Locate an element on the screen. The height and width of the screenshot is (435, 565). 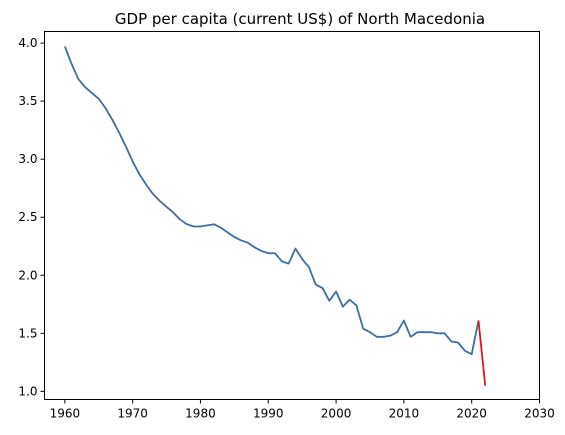
y-tick-label: 1.0 is located at coordinates (27, 391).